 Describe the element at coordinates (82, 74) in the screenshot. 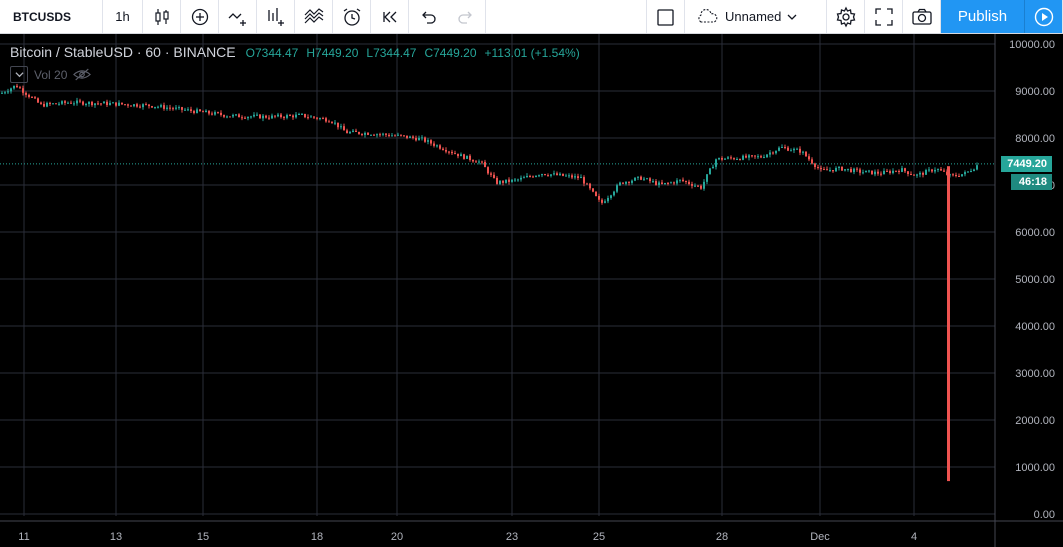

I see `hide-eye-icon` at that location.